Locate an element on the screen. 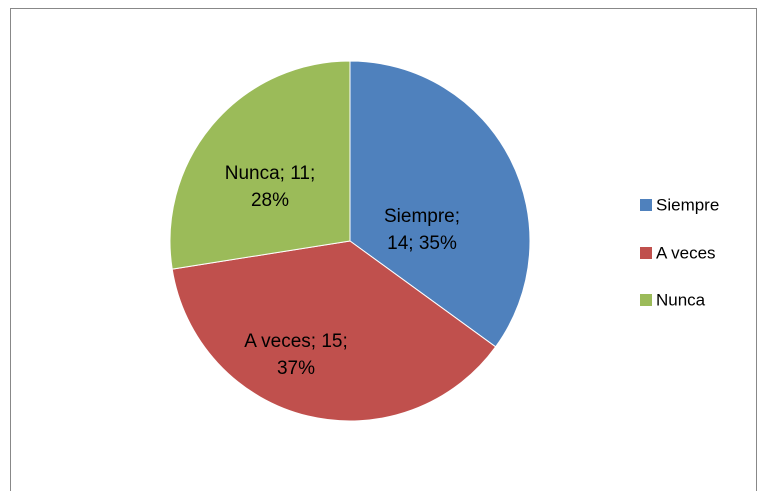  data-label: Nunca; 11; 28% is located at coordinates (270, 187).